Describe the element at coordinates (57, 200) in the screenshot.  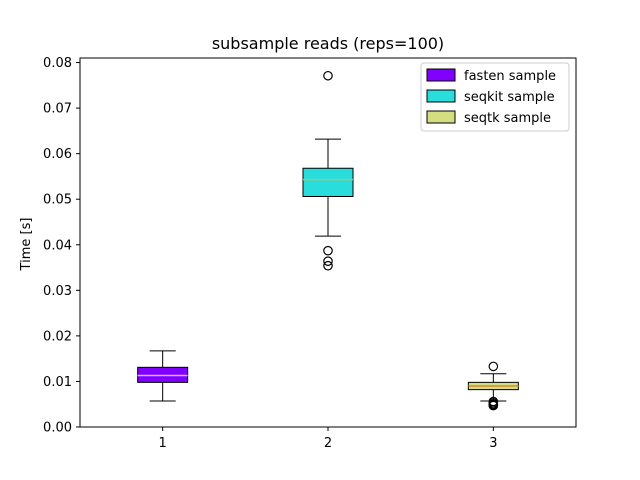
I see `y-tick-label: 0.05` at that location.